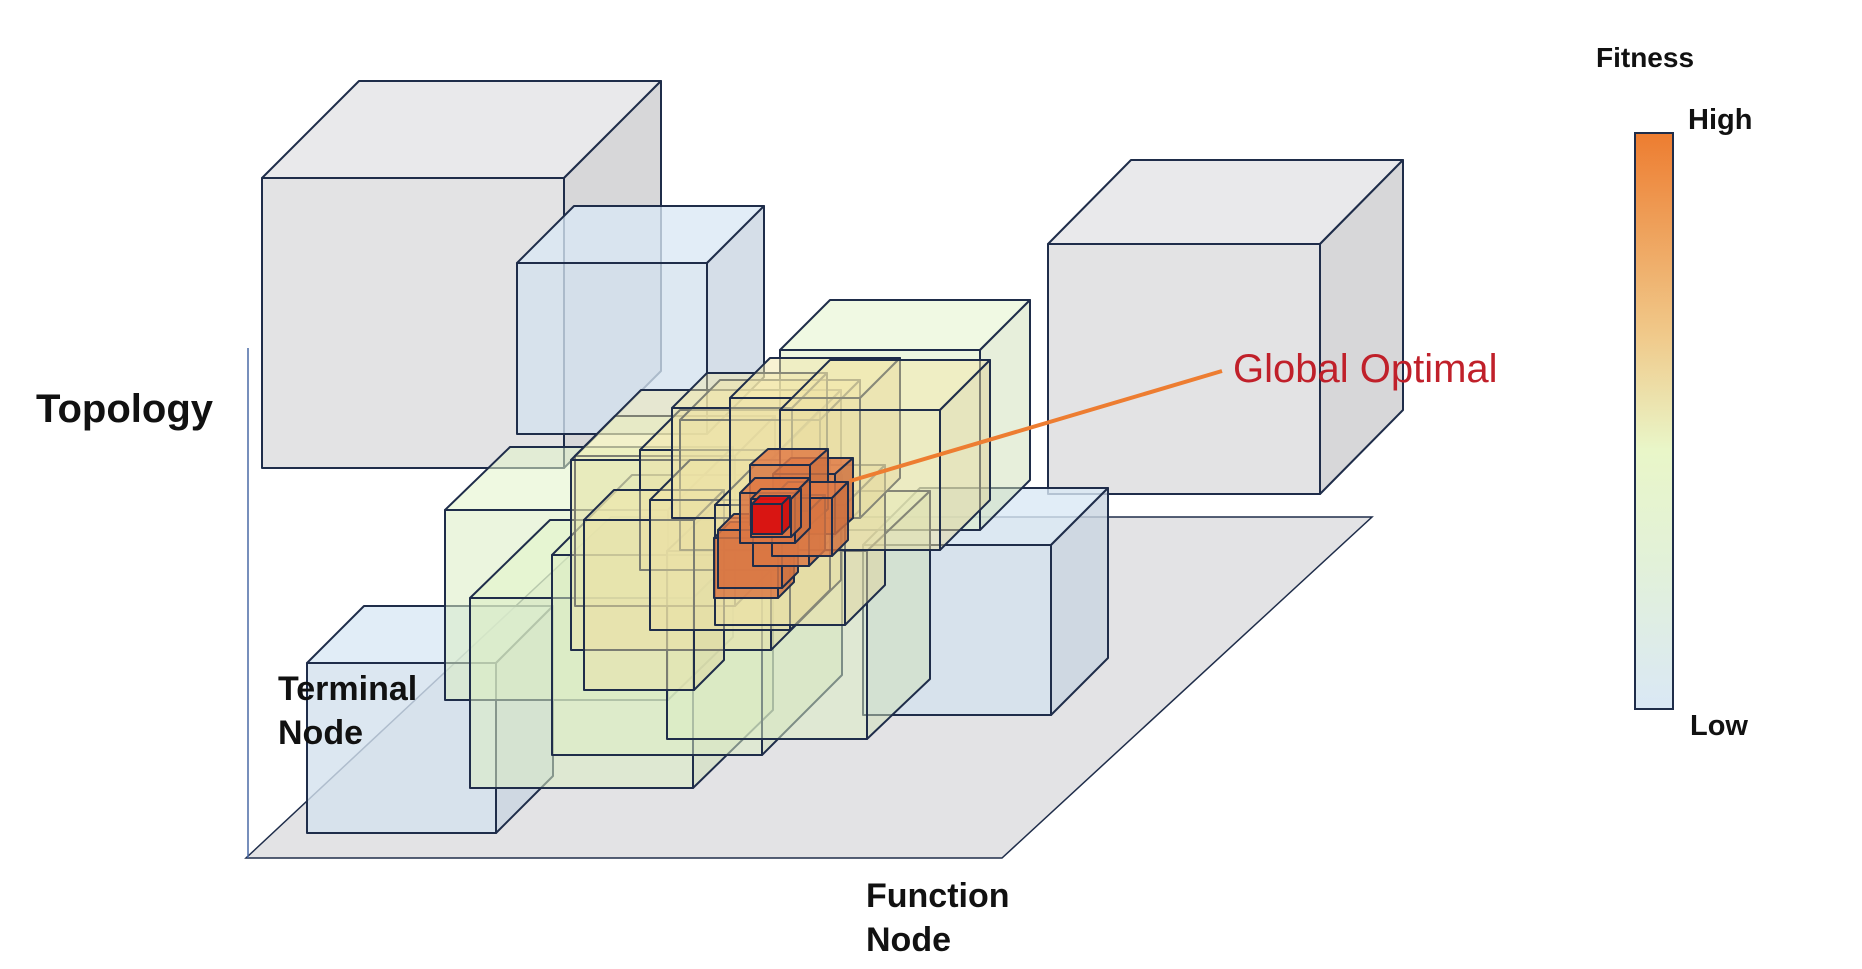  I want to click on terminal-node-label: Terminal Node, so click(348, 711).